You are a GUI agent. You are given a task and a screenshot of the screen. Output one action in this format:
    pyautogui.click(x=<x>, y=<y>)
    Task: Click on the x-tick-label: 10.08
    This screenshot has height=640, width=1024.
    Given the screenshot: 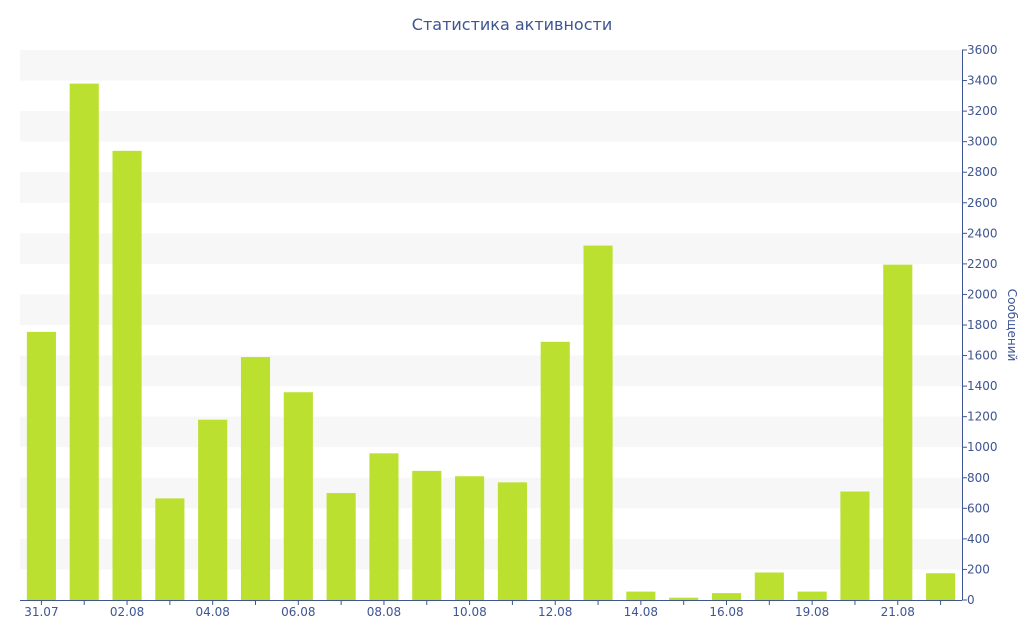 What is the action you would take?
    pyautogui.click(x=469, y=612)
    